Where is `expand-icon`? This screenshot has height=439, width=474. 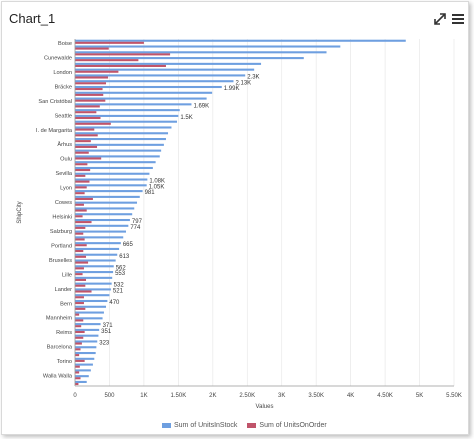
expand-icon is located at coordinates (440, 19).